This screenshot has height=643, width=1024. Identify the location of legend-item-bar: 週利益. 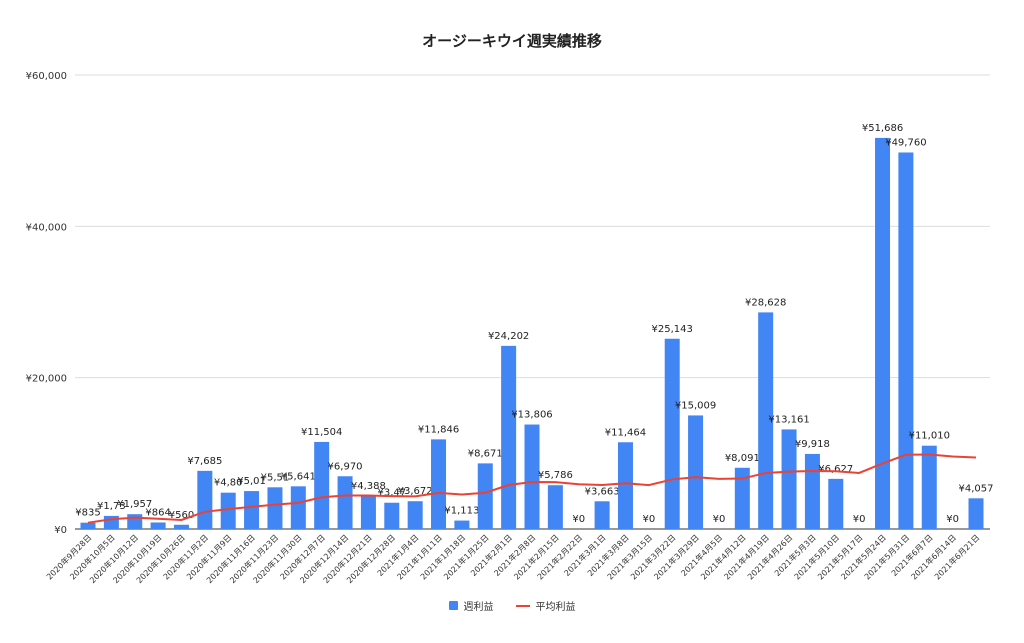
(471, 605).